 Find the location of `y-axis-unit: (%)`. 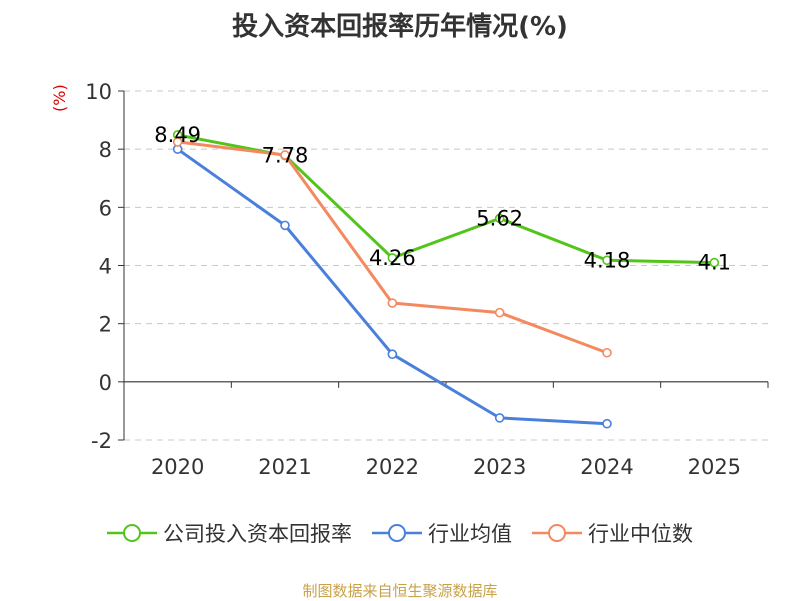

y-axis-unit: (%) is located at coordinates (59, 98).